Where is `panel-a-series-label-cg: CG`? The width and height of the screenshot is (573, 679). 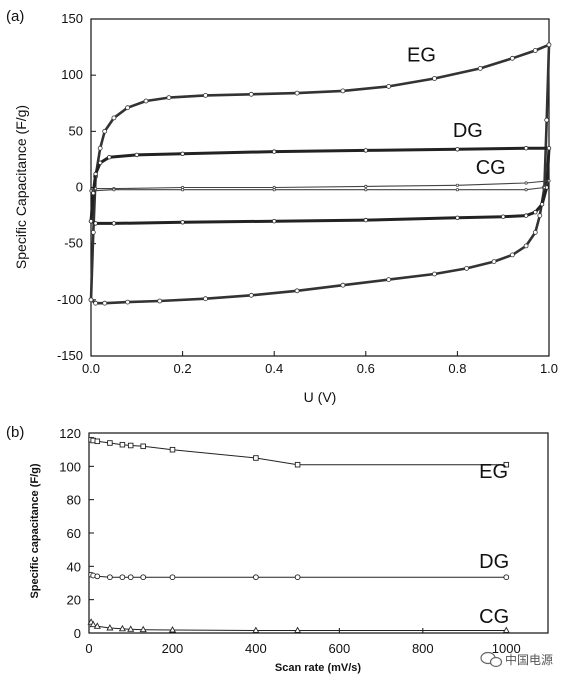 panel-a-series-label-cg: CG is located at coordinates (491, 168).